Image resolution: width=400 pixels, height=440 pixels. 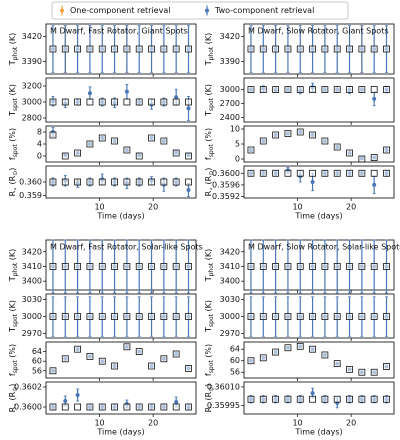 I want to click on y-tick-label: 3030, so click(x=230, y=299).